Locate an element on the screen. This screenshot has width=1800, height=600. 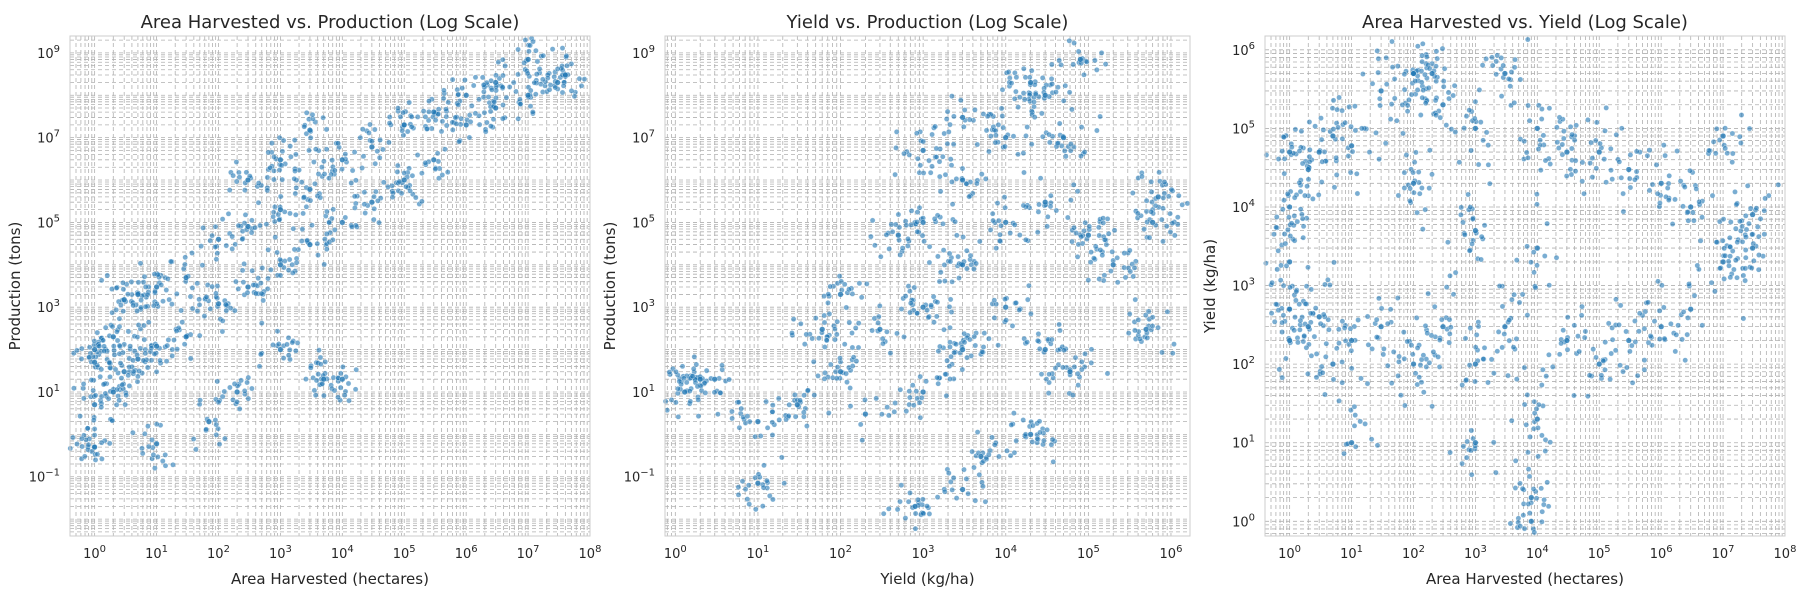
y-tick-label: 109 is located at coordinates (48, 53).